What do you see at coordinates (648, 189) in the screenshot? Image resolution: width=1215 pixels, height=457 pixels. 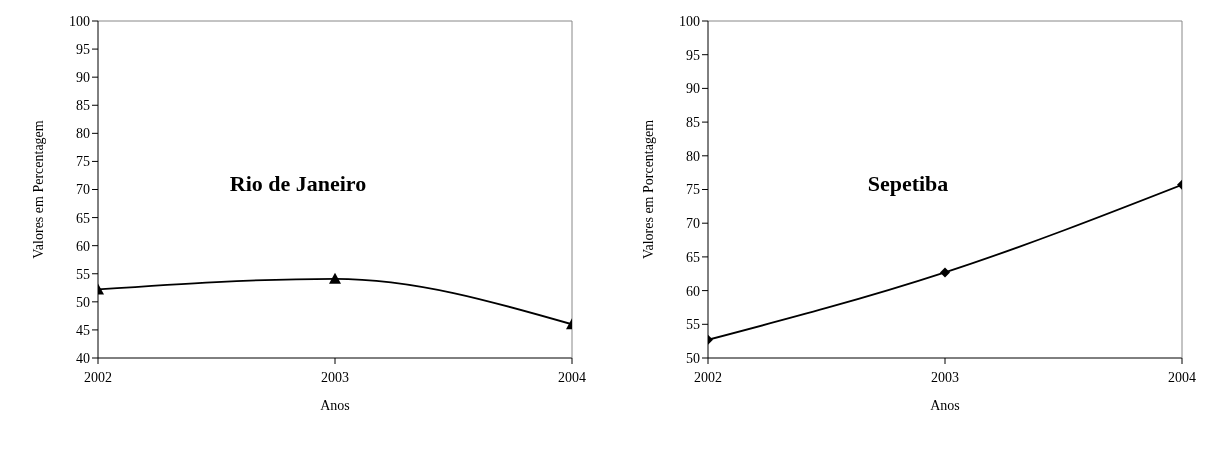 I see `y-axis-title: Valores em Porcentagem` at bounding box center [648, 189].